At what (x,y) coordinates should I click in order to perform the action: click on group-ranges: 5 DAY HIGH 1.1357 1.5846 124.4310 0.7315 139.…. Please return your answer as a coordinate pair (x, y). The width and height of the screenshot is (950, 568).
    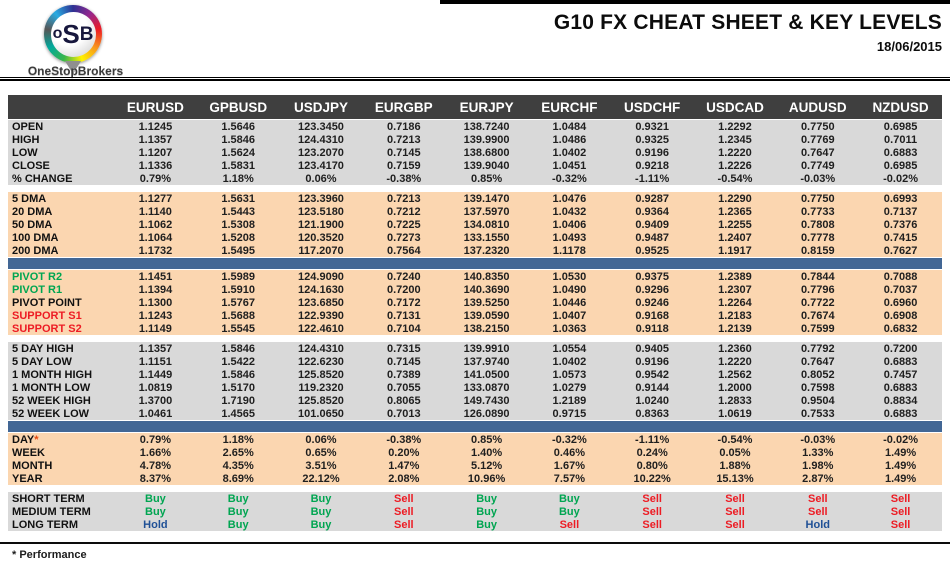
    Looking at the image, I should click on (475, 381).